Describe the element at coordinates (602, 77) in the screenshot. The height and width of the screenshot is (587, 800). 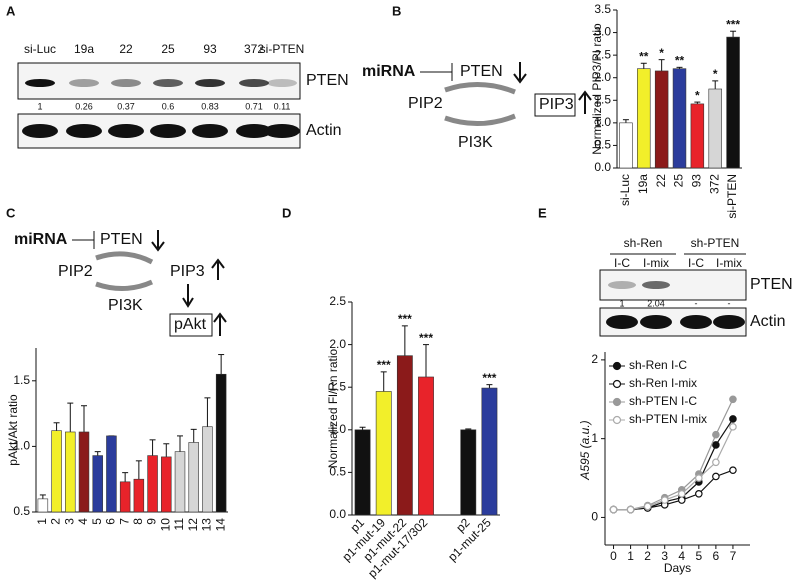
I see `y-tick-label: 2.0` at that location.